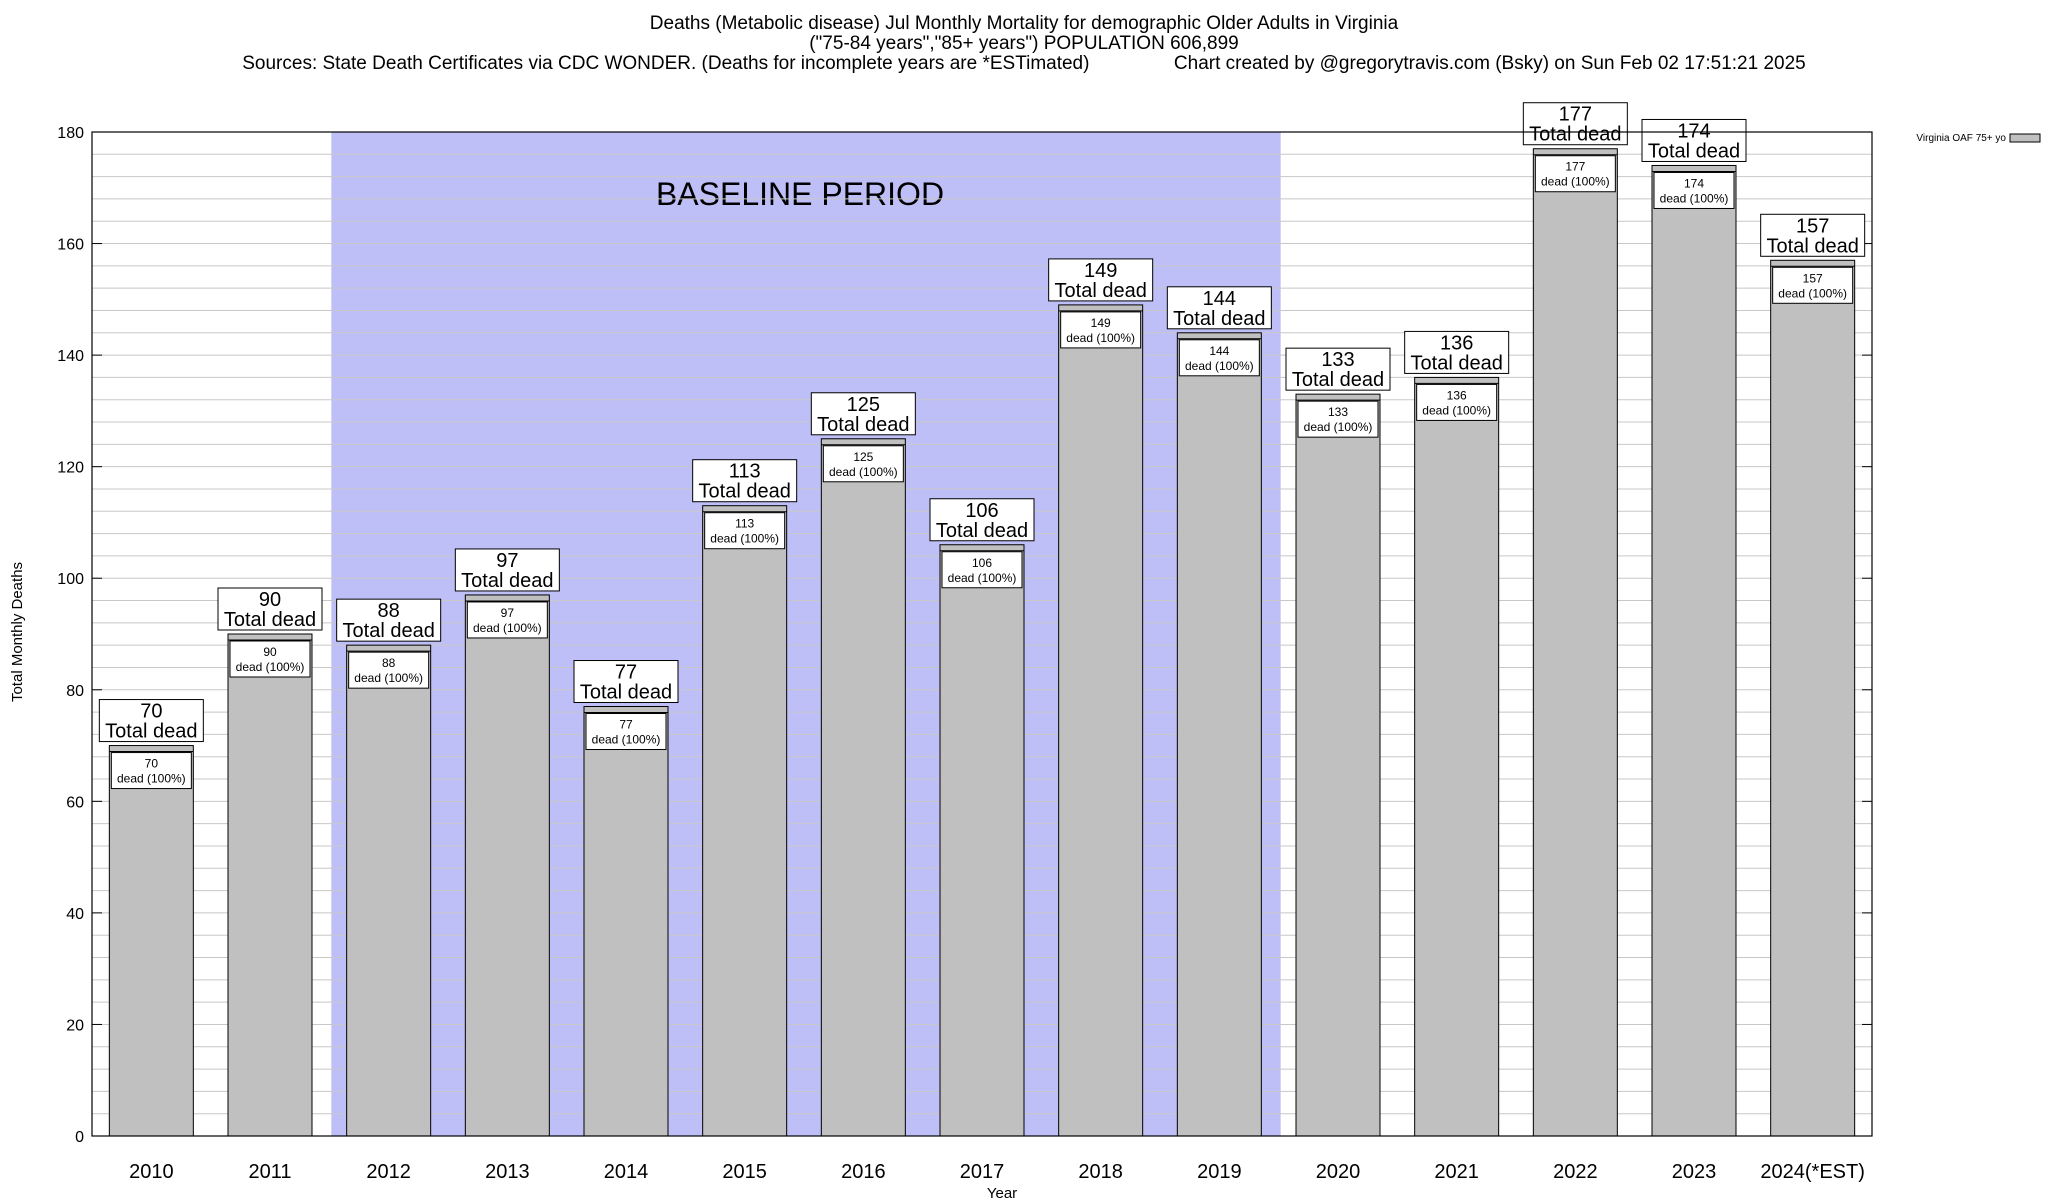 The width and height of the screenshot is (2048, 1200). What do you see at coordinates (1812, 1172) in the screenshot?
I see `x-tick-label: 2024(*EST)` at bounding box center [1812, 1172].